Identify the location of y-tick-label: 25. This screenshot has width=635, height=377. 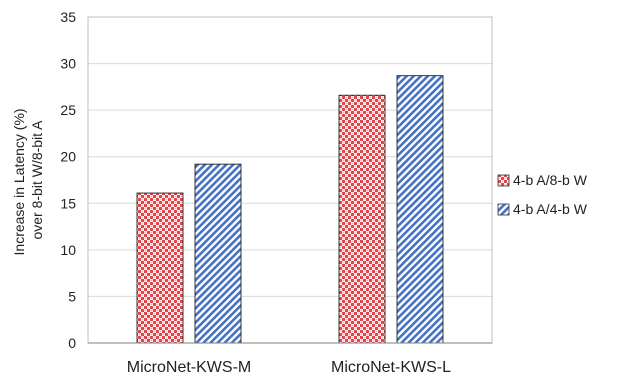
(68, 110).